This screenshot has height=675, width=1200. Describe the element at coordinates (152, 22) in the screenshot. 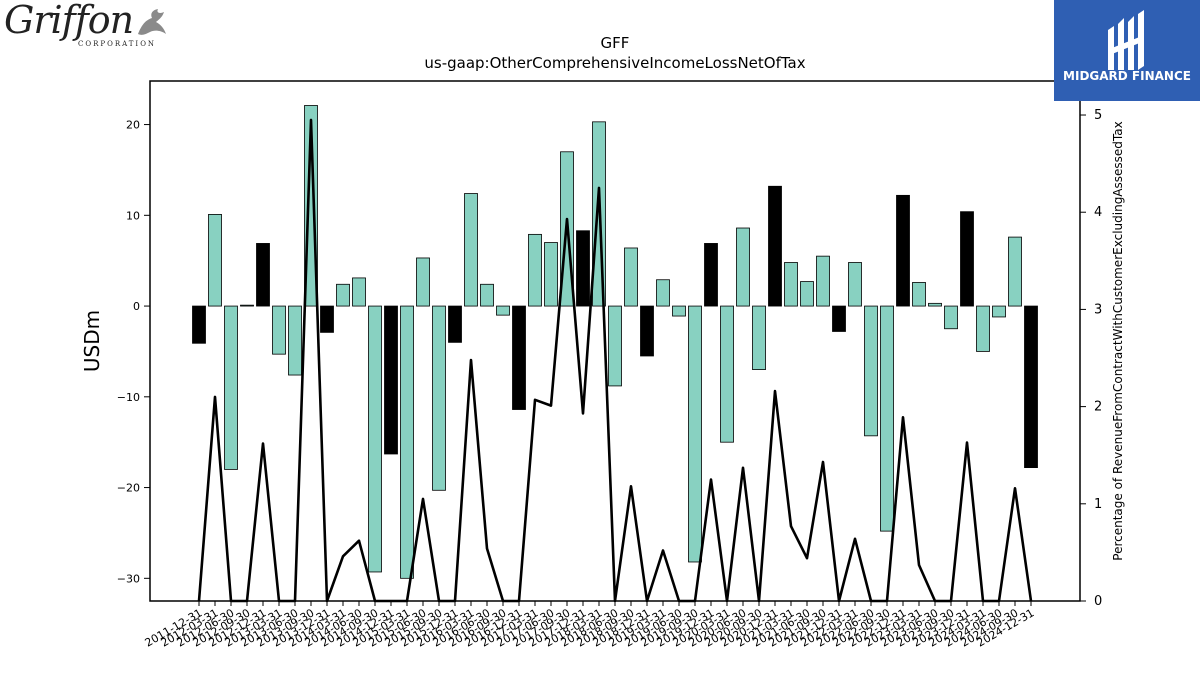

I see `griffin-icon` at that location.